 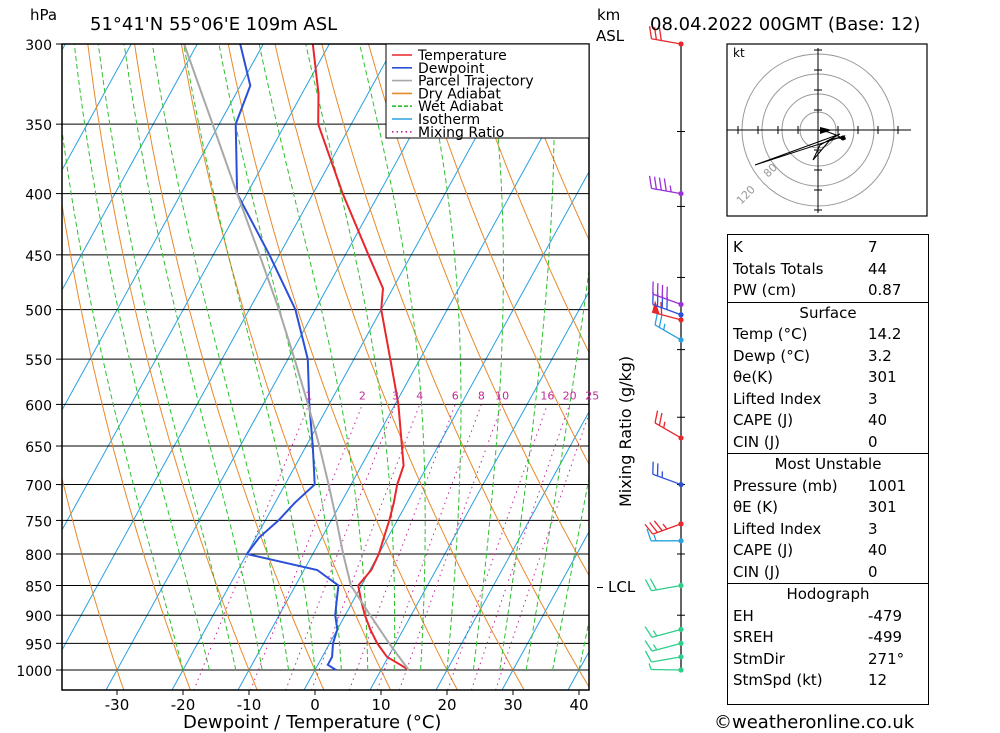 I want to click on legend-label: Parcel Trajectory, so click(x=476, y=82).